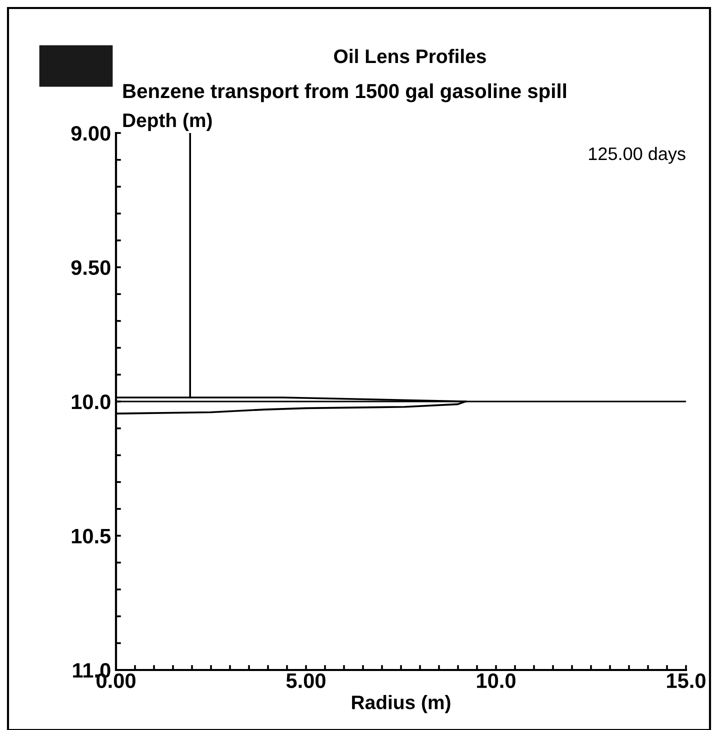 This screenshot has height=730, width=718. I want to click on y-axis-title: Depth (m), so click(167, 122).